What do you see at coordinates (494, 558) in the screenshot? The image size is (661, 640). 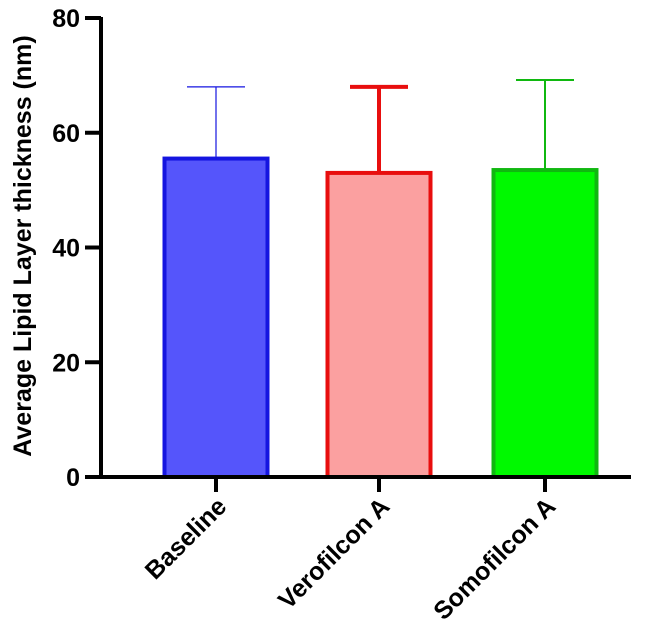 I see `x-tick-label: Somofilcon A` at bounding box center [494, 558].